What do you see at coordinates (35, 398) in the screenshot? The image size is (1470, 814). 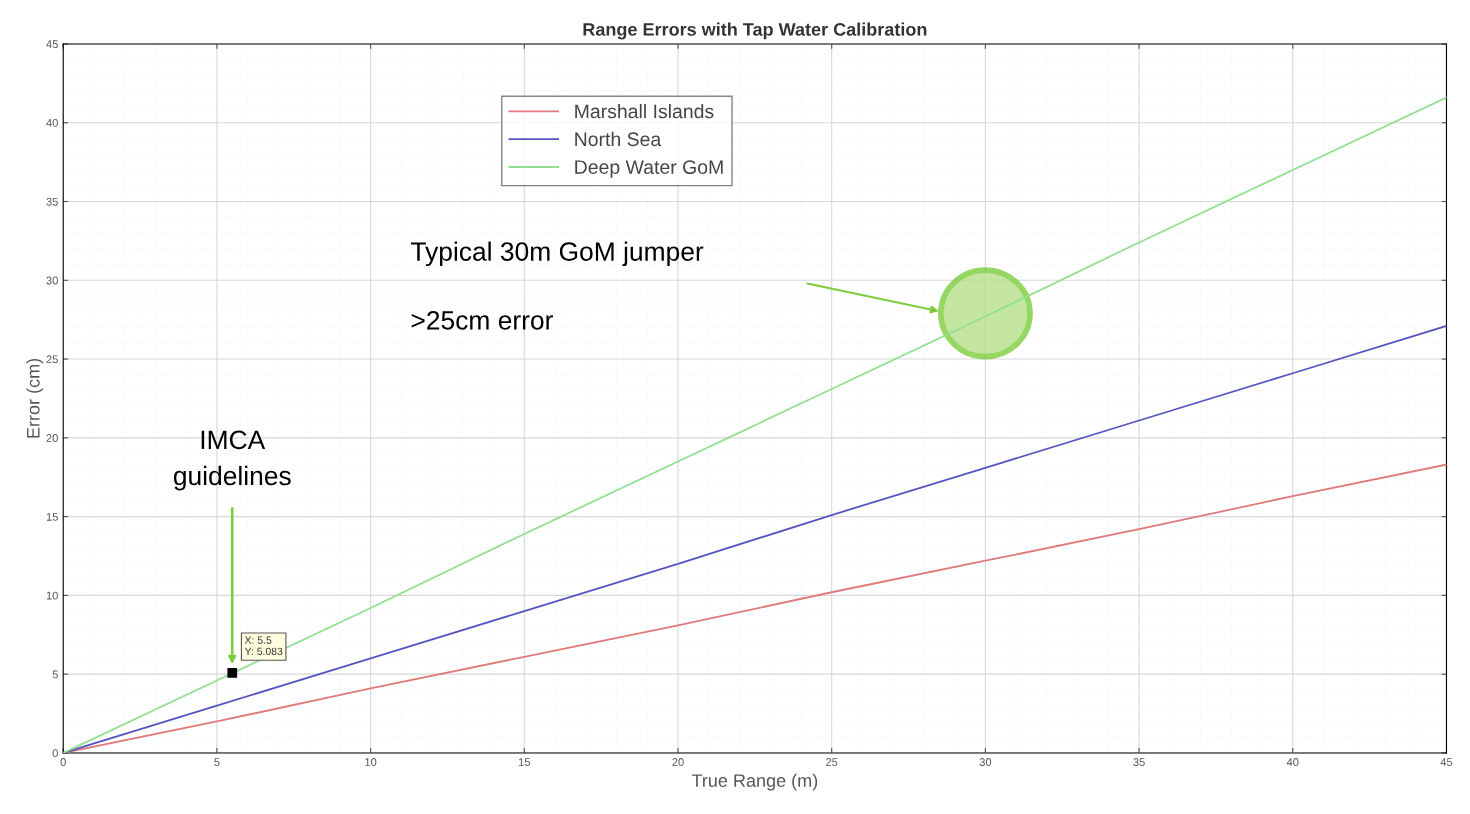 I see `y-axis-title: Error (cm)` at bounding box center [35, 398].